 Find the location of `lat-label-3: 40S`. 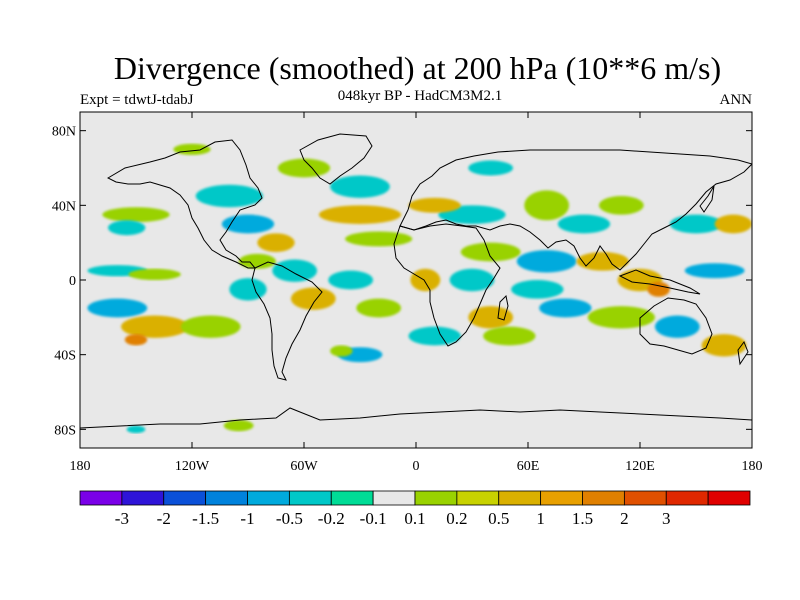

lat-label-3: 40S is located at coordinates (65, 356).